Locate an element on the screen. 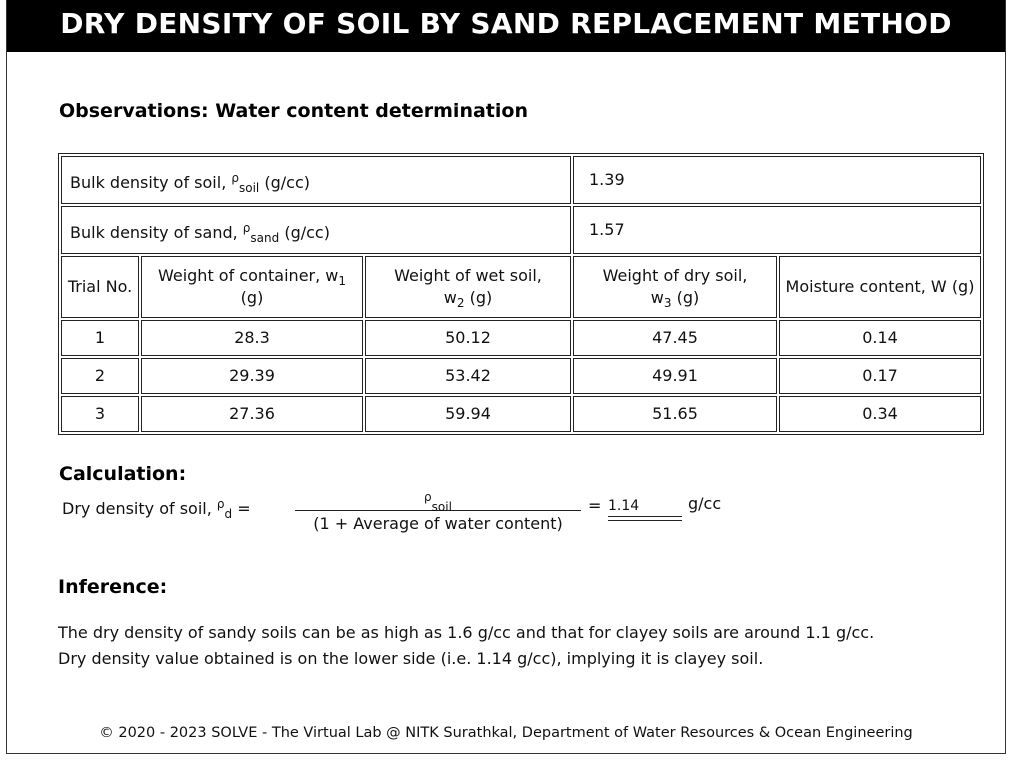  cell-trial: 1 is located at coordinates (100, 338).